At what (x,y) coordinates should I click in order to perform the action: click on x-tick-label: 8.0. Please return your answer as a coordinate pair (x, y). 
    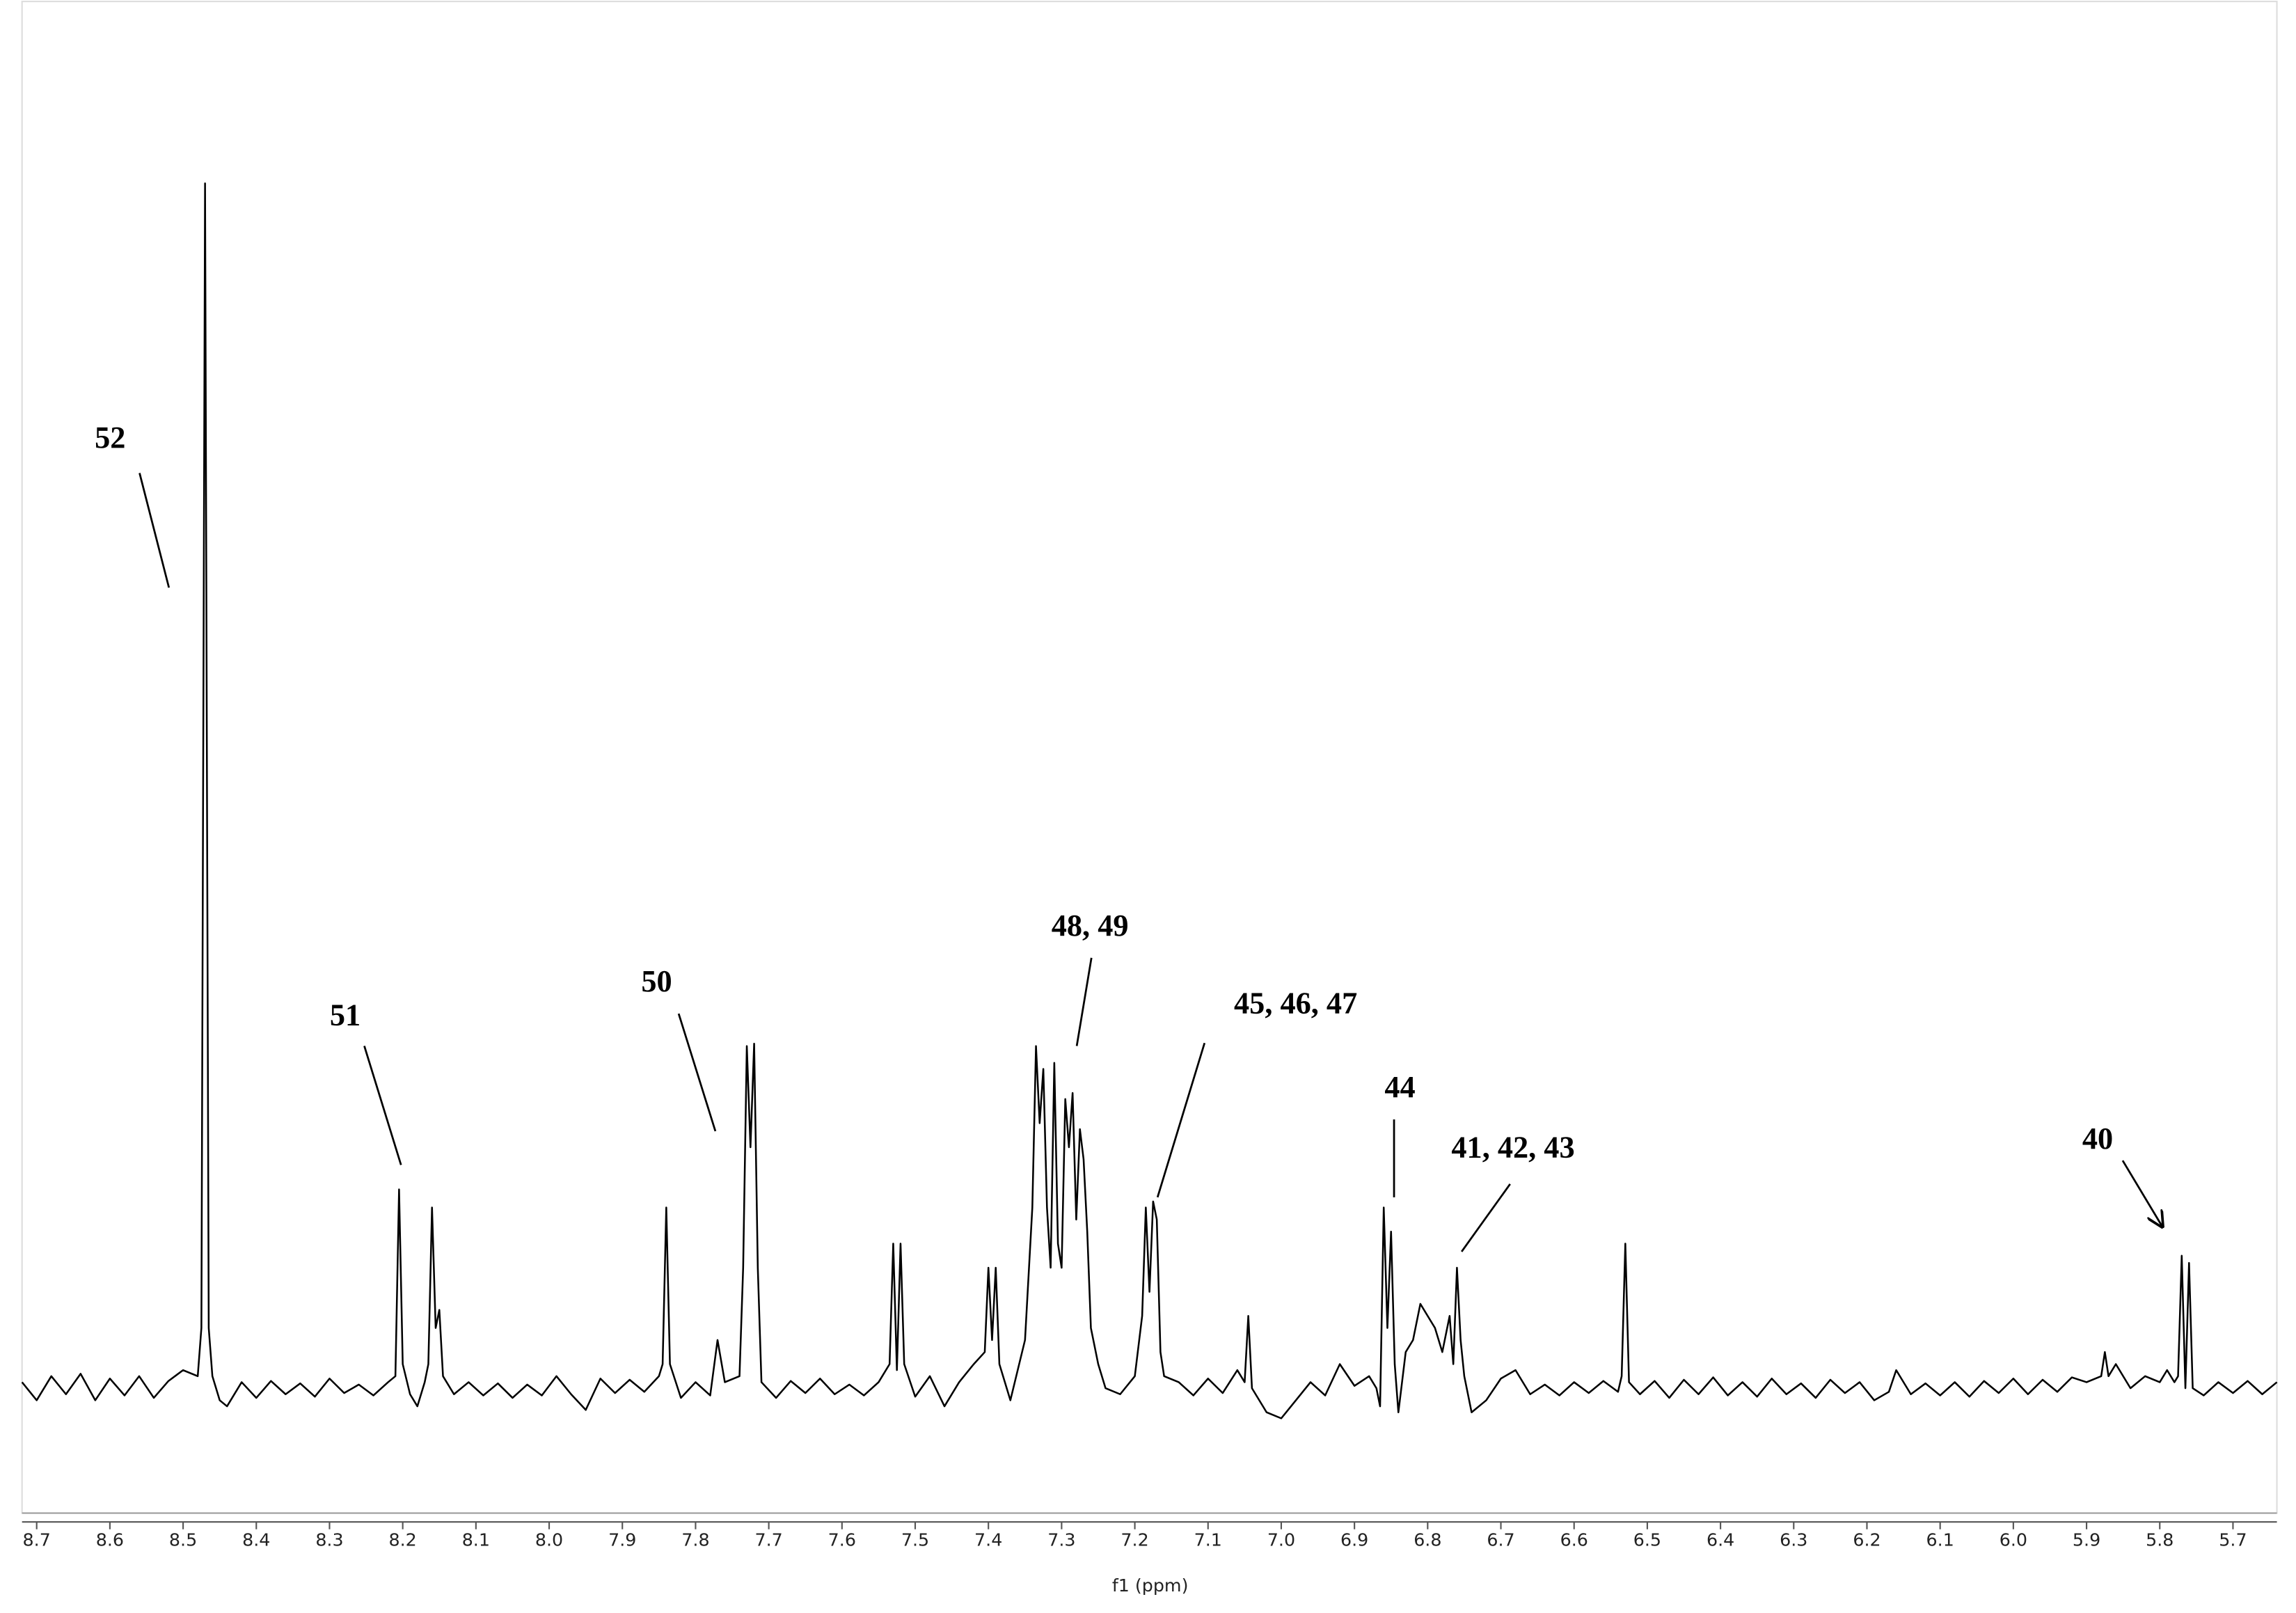
    Looking at the image, I should click on (549, 1539).